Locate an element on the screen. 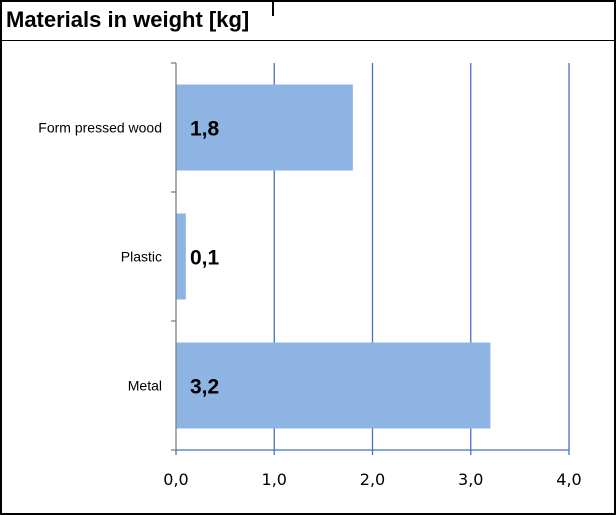 The width and height of the screenshot is (616, 515). title-bar: Materials in weight [kg] is located at coordinates (308, 21).